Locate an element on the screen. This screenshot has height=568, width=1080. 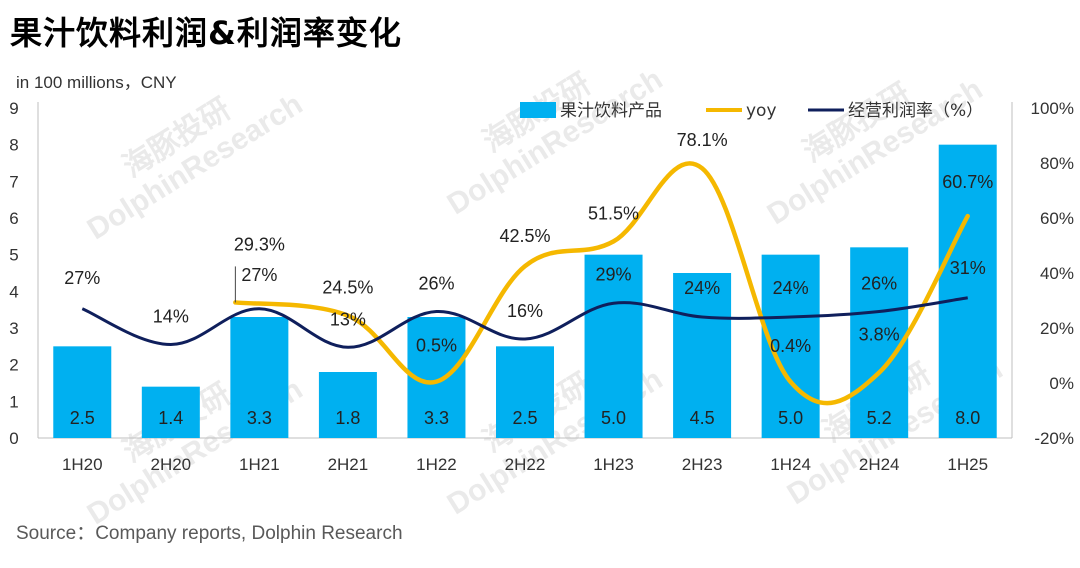
left-tick-label: 6 is located at coordinates (13, 218).